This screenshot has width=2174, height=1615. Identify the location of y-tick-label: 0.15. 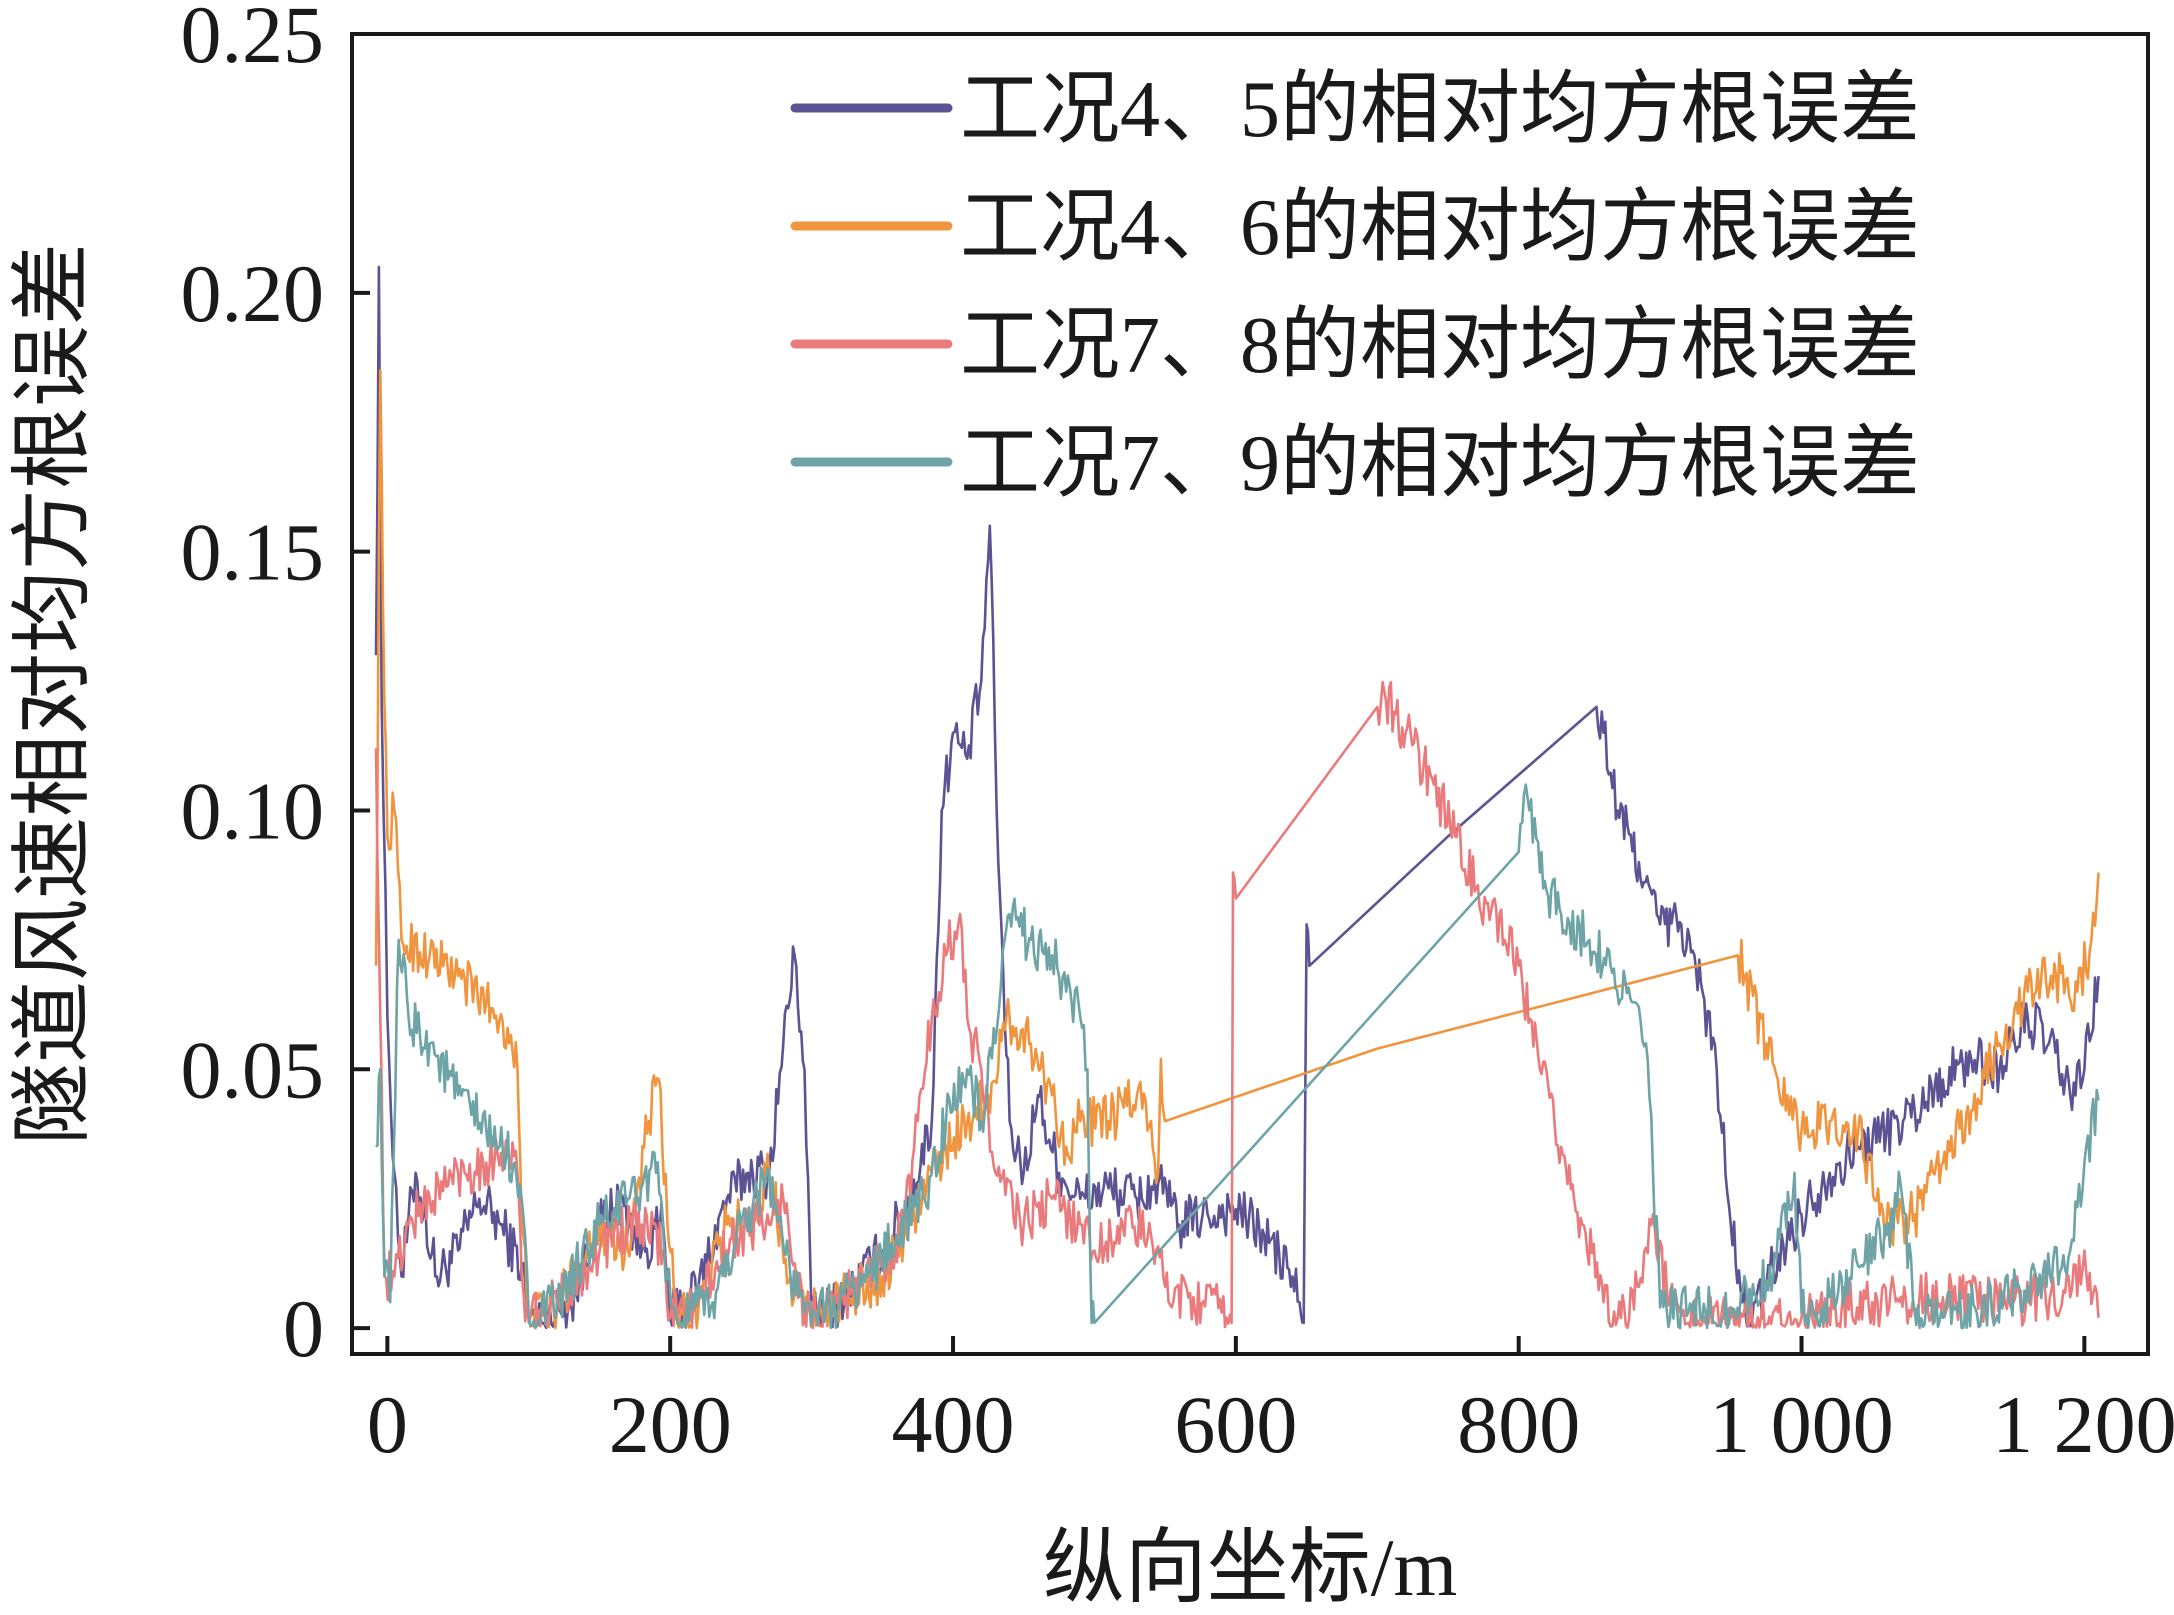
(253, 552).